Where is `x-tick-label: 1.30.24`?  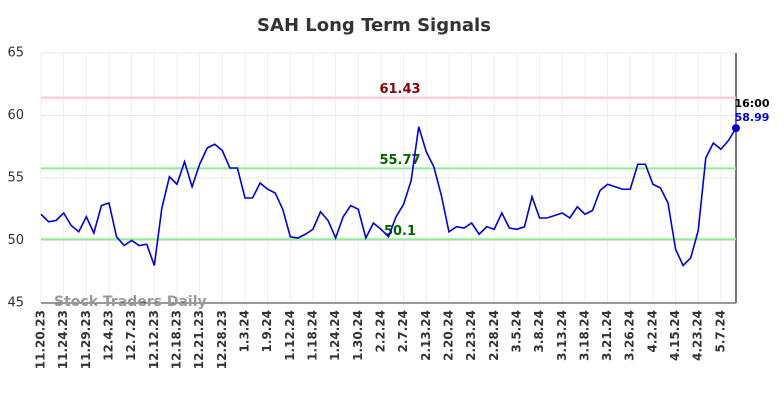 x-tick-label: 1.30.24 is located at coordinates (358, 335).